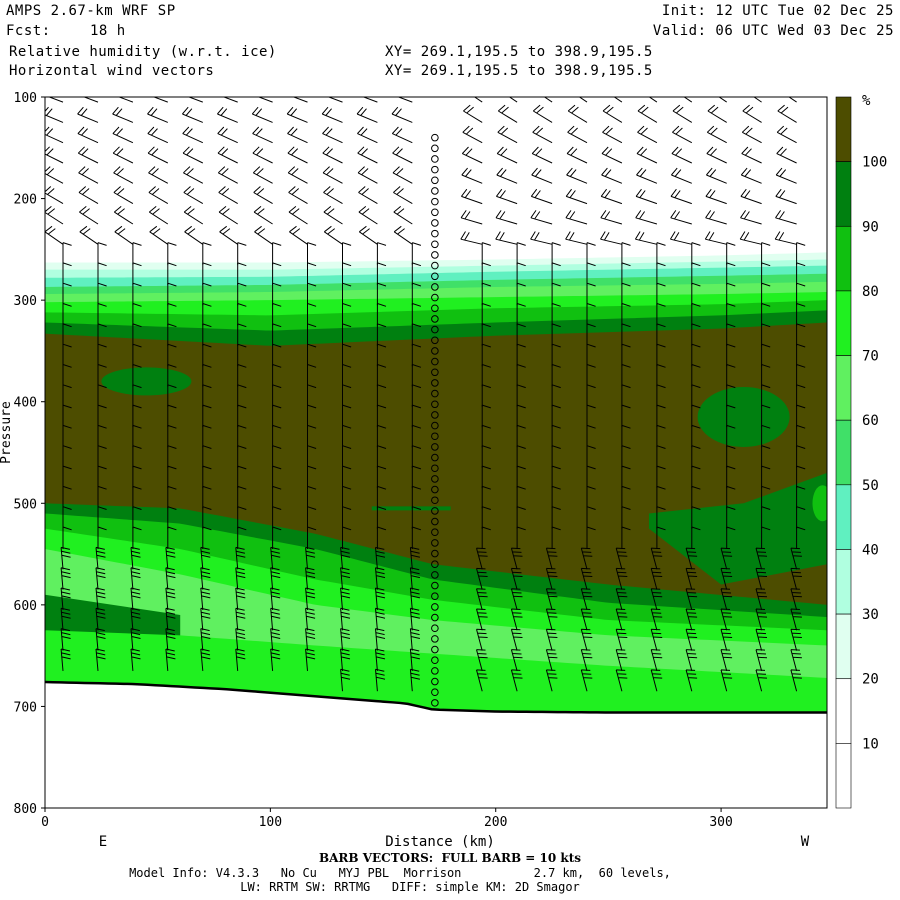 The width and height of the screenshot is (900, 900). Describe the element at coordinates (519, 52) in the screenshot. I see `cross-section-xy-1: XY= 269.1,195.5 to 398.9,195.5` at that location.